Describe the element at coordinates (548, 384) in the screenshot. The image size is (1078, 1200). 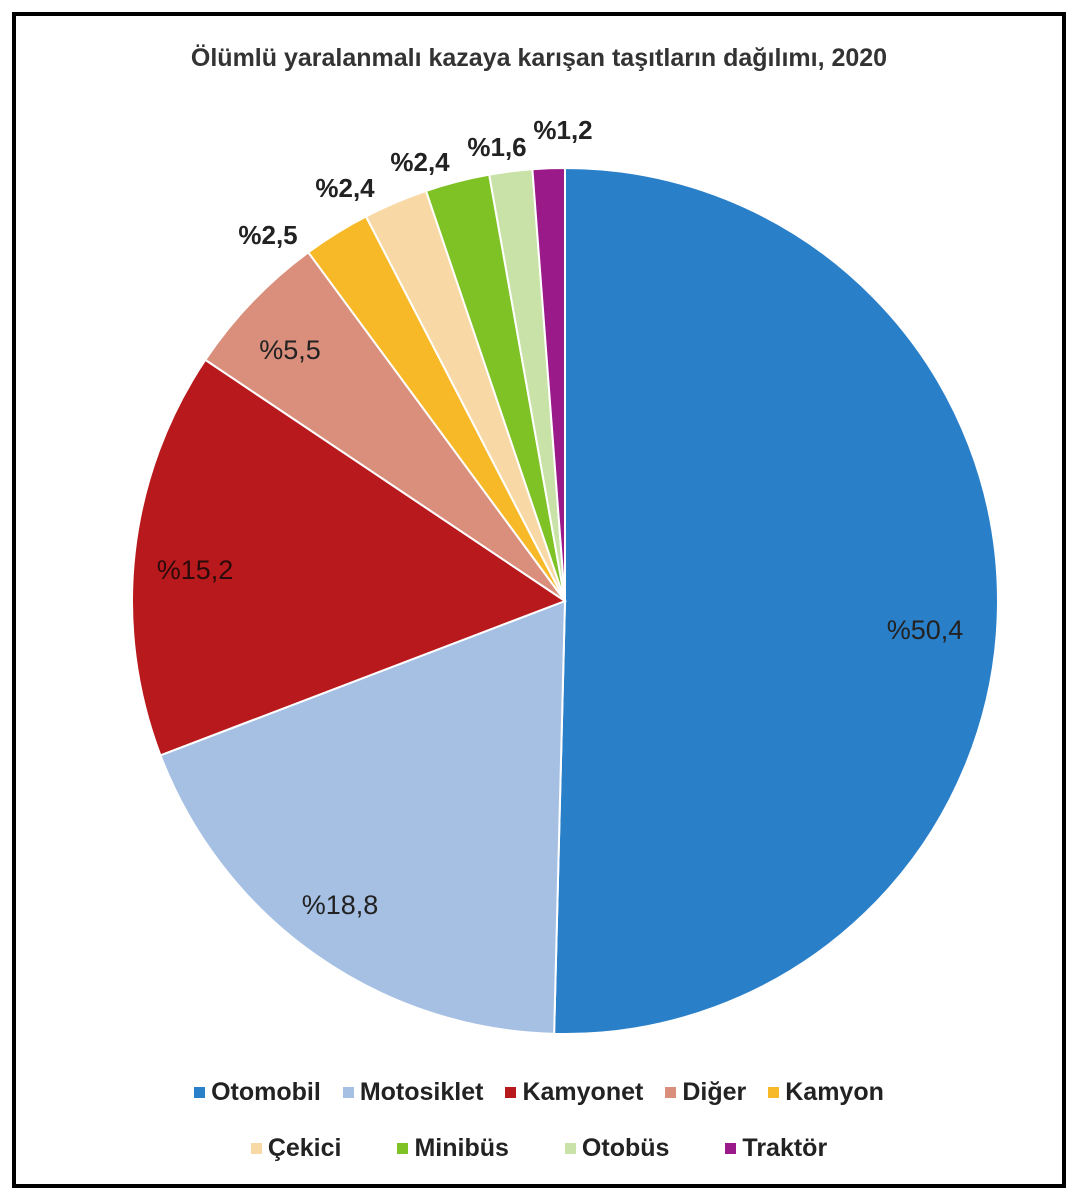
I see `pie-slice-traktör` at that location.